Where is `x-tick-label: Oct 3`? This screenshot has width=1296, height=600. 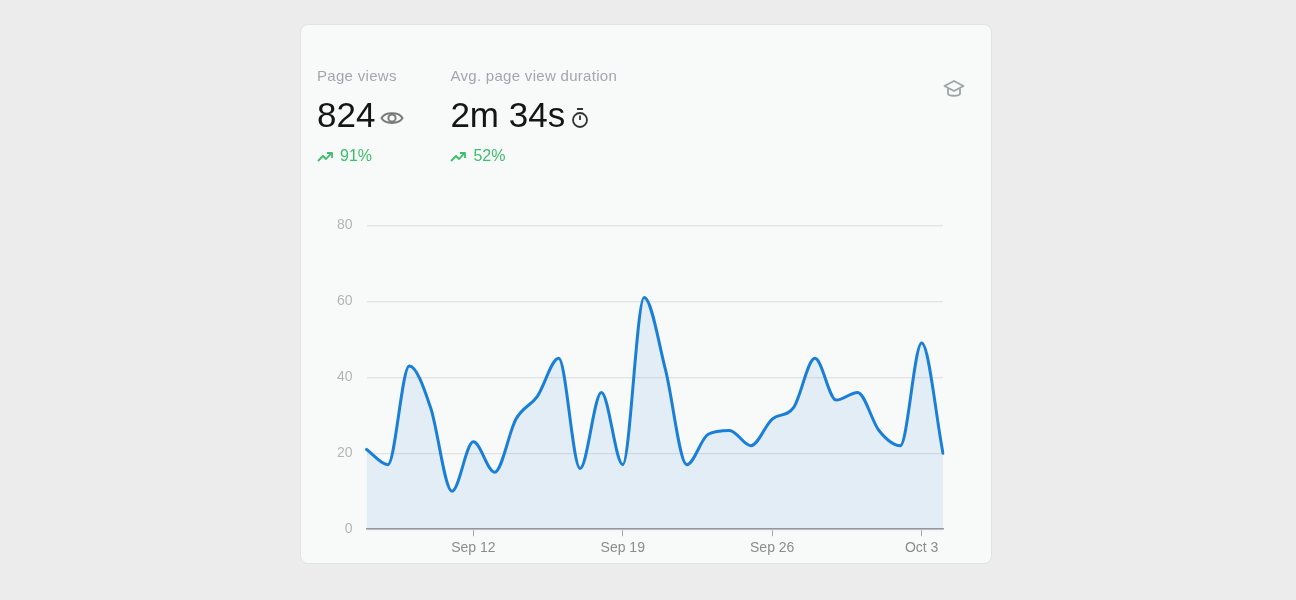
x-tick-label: Oct 3 is located at coordinates (921, 547).